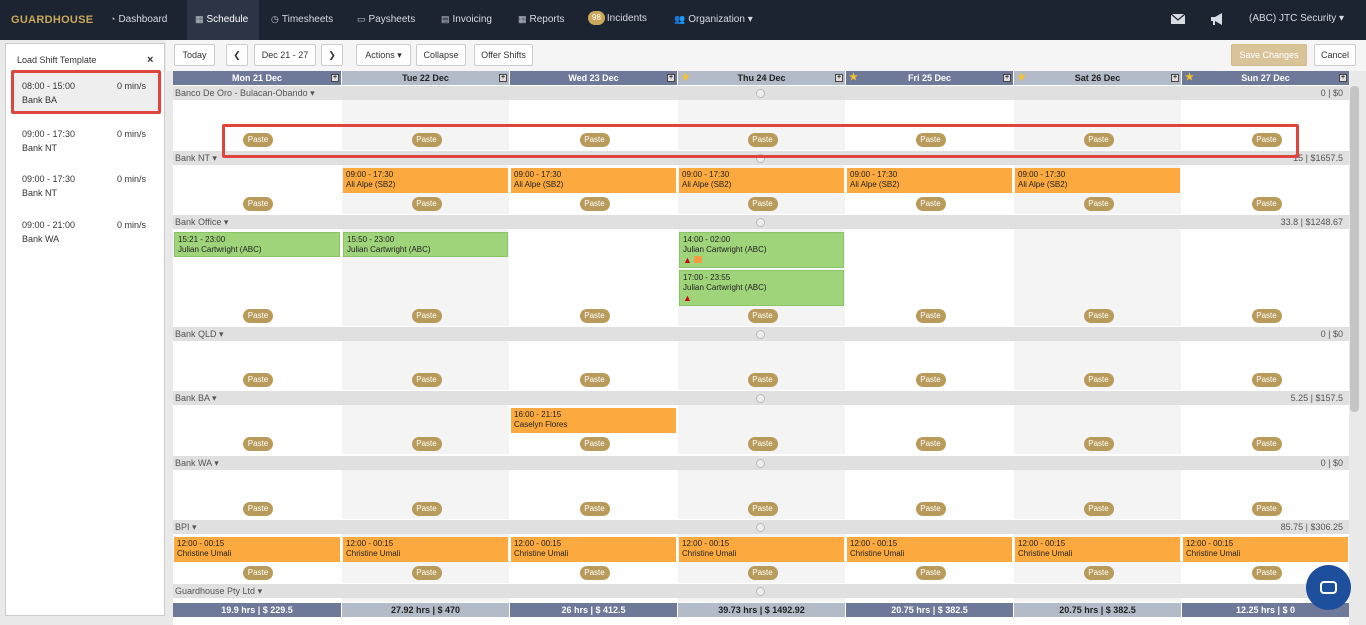 This screenshot has height=625, width=1366. Describe the element at coordinates (593, 420) in the screenshot. I see `shift-card: 16:00 - 21:15 Caselyn Flores` at that location.